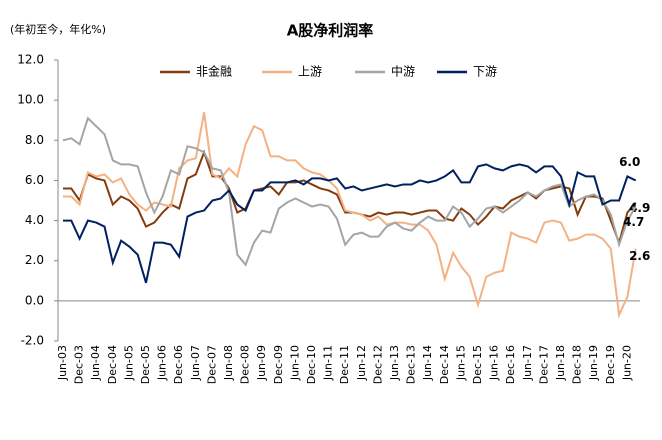 This screenshot has height=440, width=662. What do you see at coordinates (610, 364) in the screenshot?
I see `x-tick-label: Dec-19` at bounding box center [610, 364].